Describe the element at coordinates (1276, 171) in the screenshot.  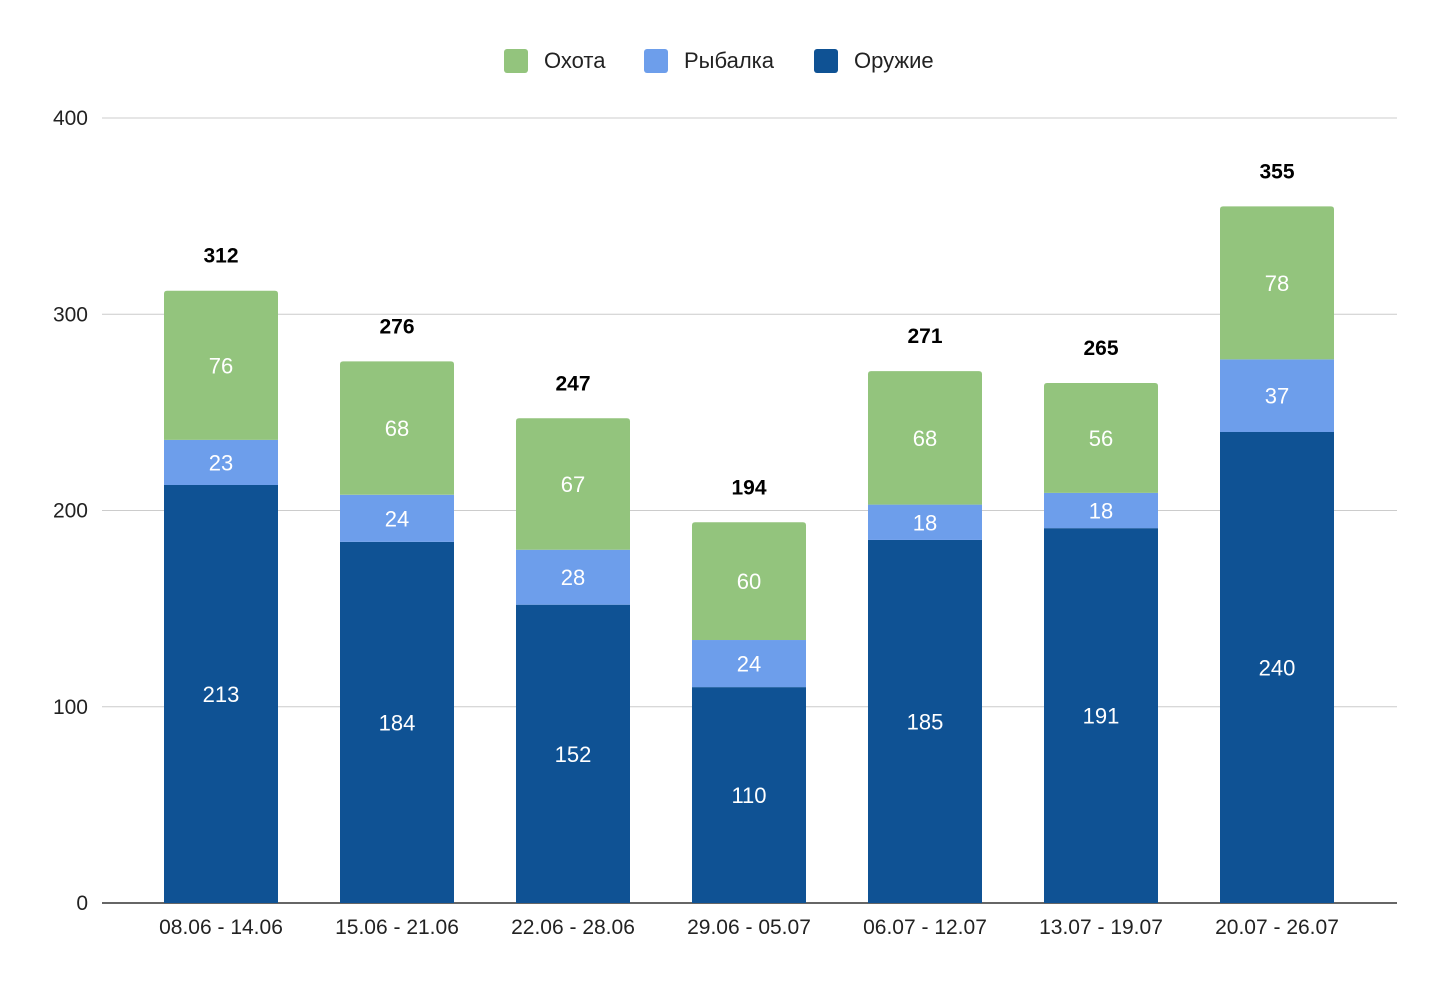
I see `total-label: 355` at that location.